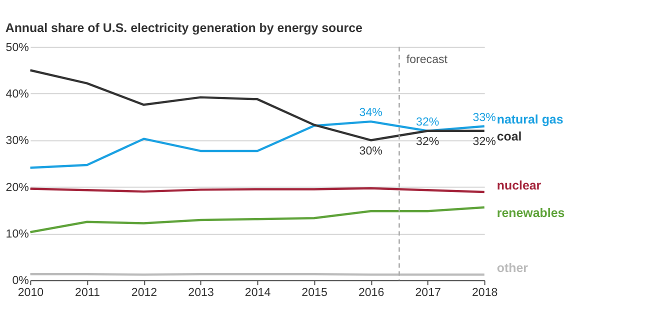 The height and width of the screenshot is (329, 650). Describe the element at coordinates (17, 48) in the screenshot. I see `y-tick-label: 50%` at that location.